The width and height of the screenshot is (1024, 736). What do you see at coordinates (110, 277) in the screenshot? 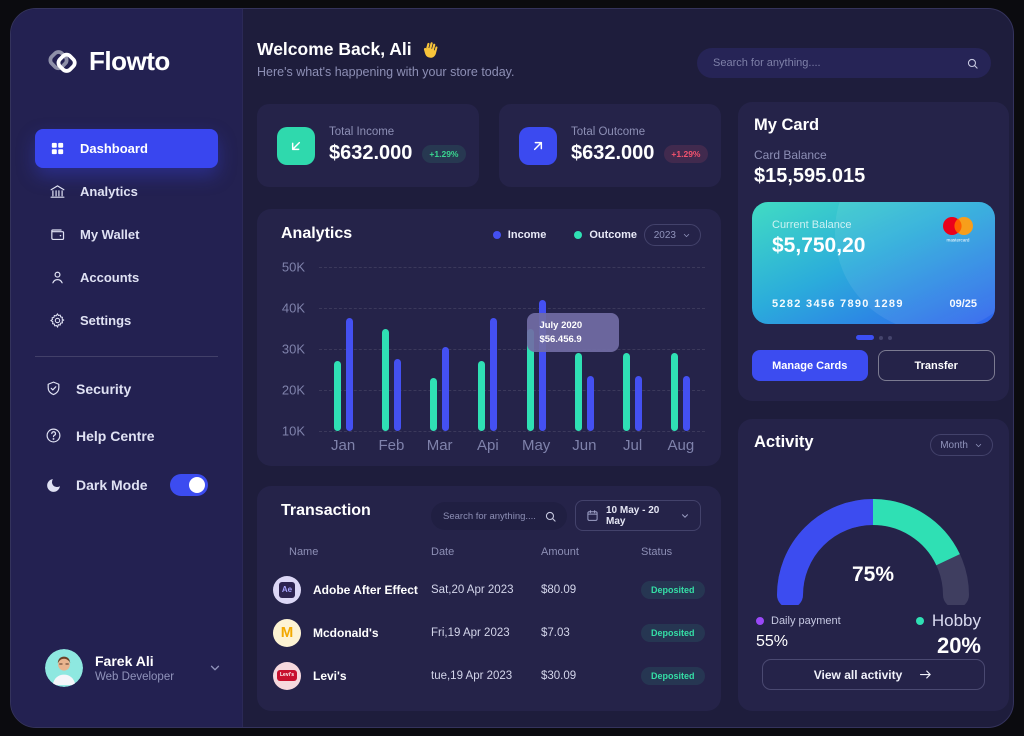
I see `nav-label: Accounts` at bounding box center [110, 277].